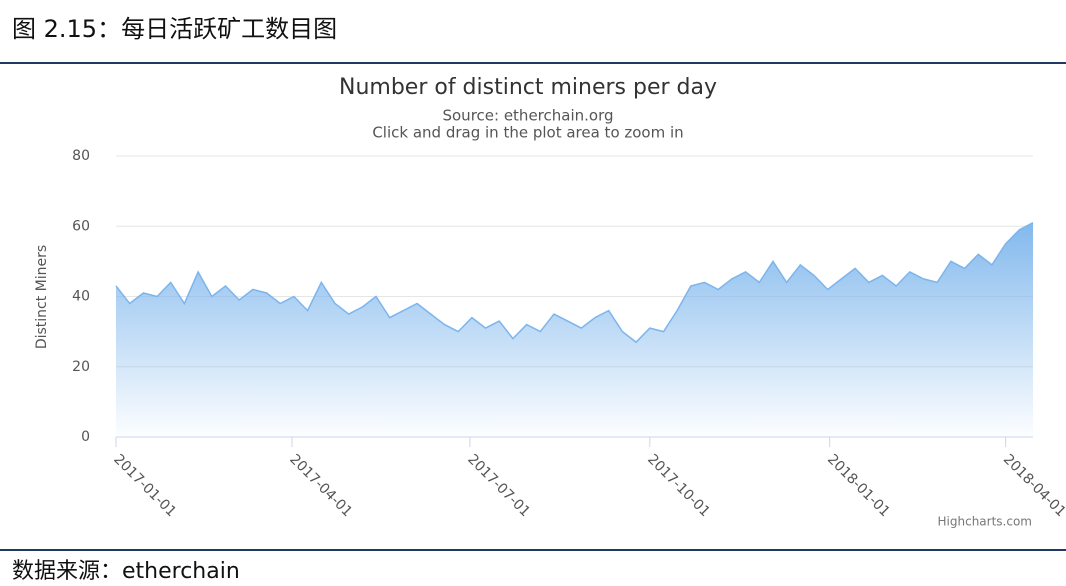 The height and width of the screenshot is (586, 1066). What do you see at coordinates (126, 571) in the screenshot?
I see `source-note: 数据来源：etherchain` at bounding box center [126, 571].